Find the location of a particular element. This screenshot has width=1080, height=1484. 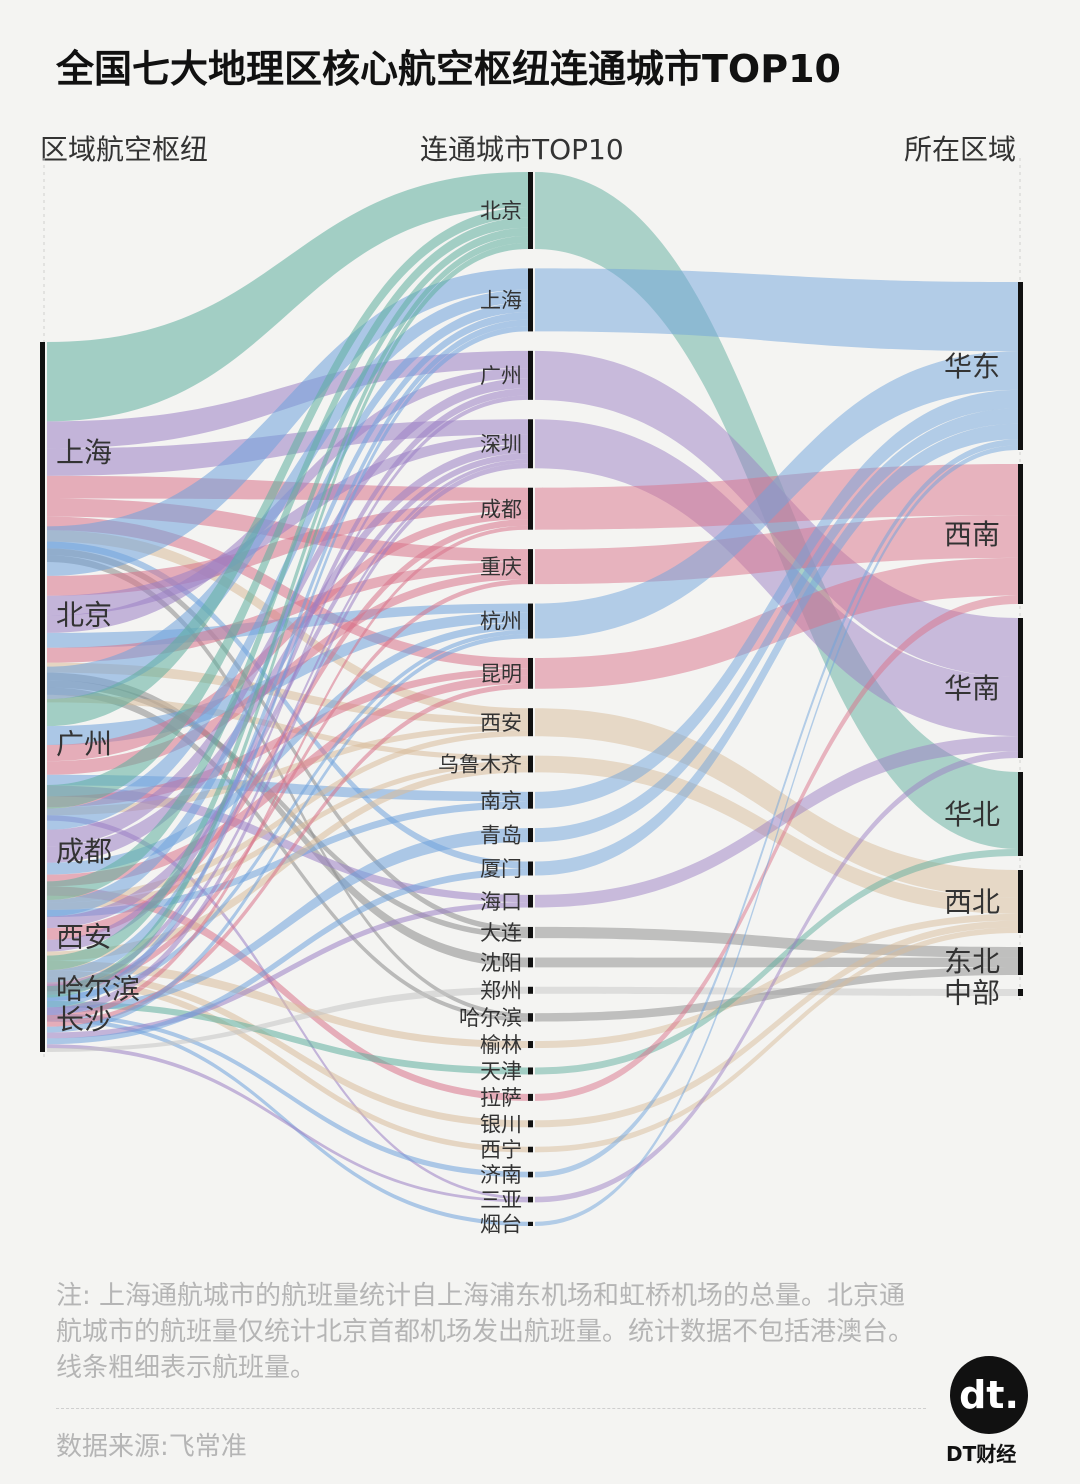

flow-三亚-to-华南 is located at coordinates (776, 977).